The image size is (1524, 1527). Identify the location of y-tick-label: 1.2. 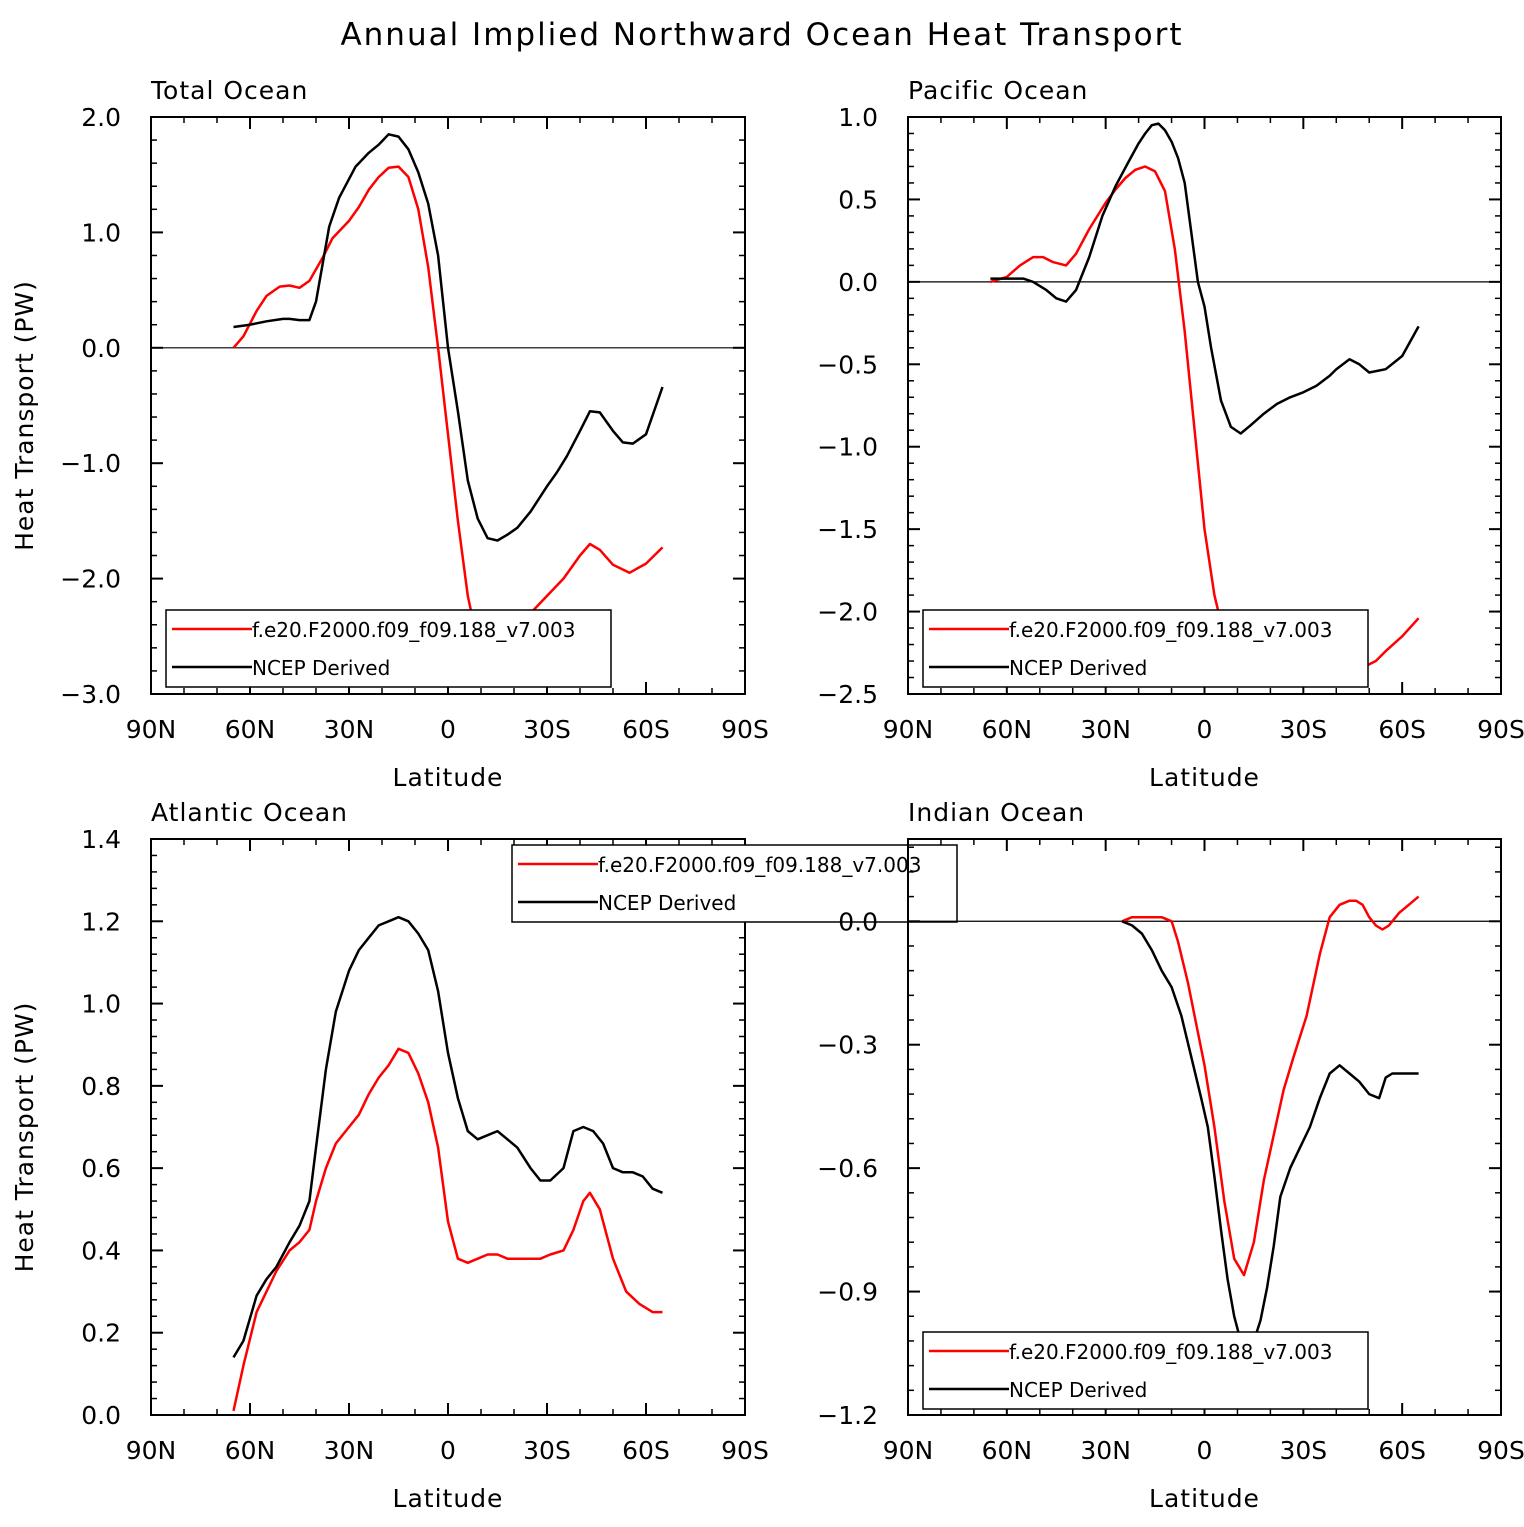
(101, 921).